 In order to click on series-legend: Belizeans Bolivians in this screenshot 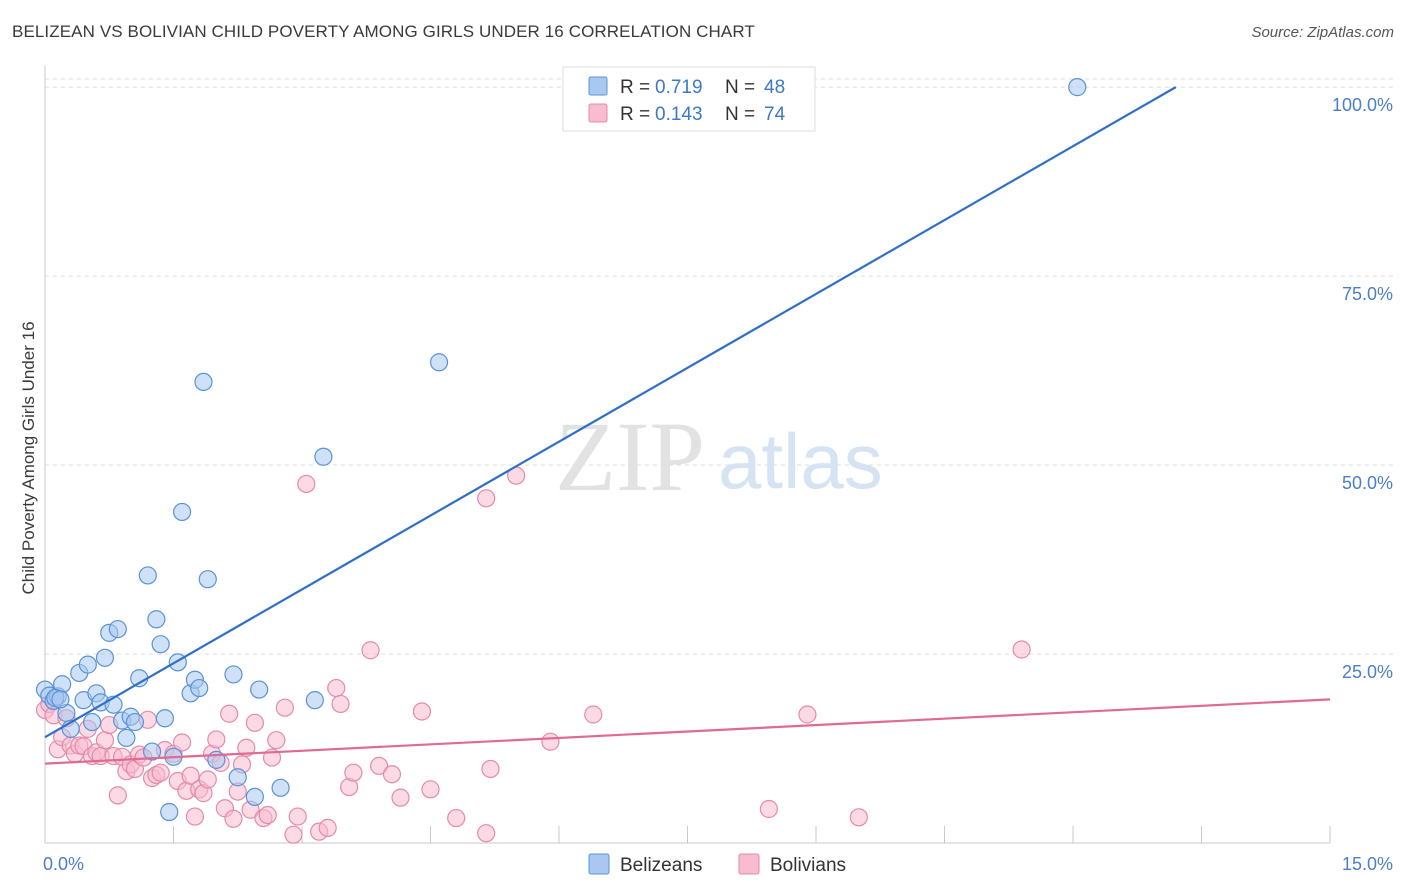, I will do `click(717, 864)`.